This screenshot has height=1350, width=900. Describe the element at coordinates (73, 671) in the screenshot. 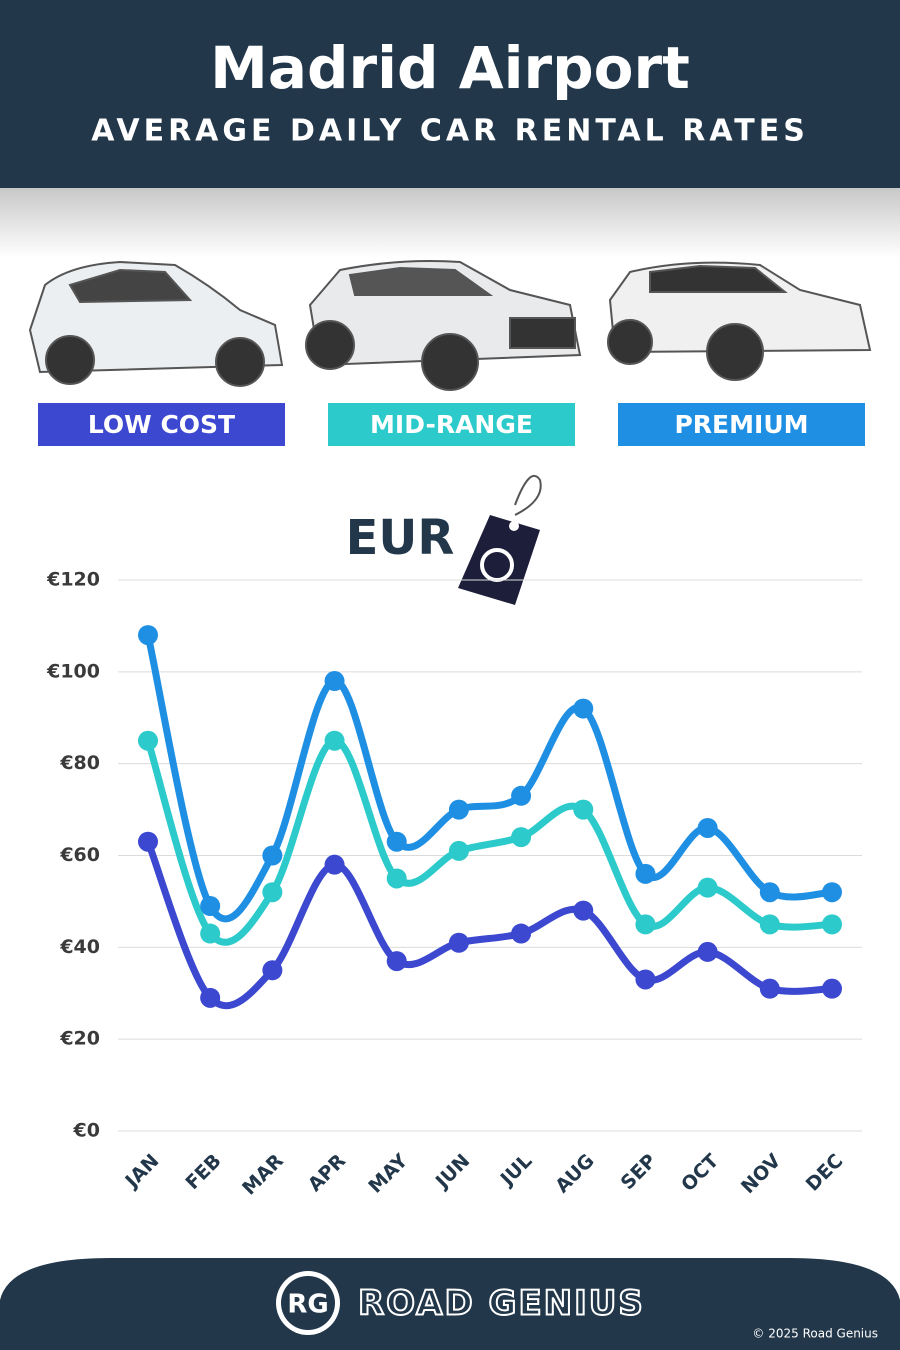

I see `y-tick-label: €100` at that location.